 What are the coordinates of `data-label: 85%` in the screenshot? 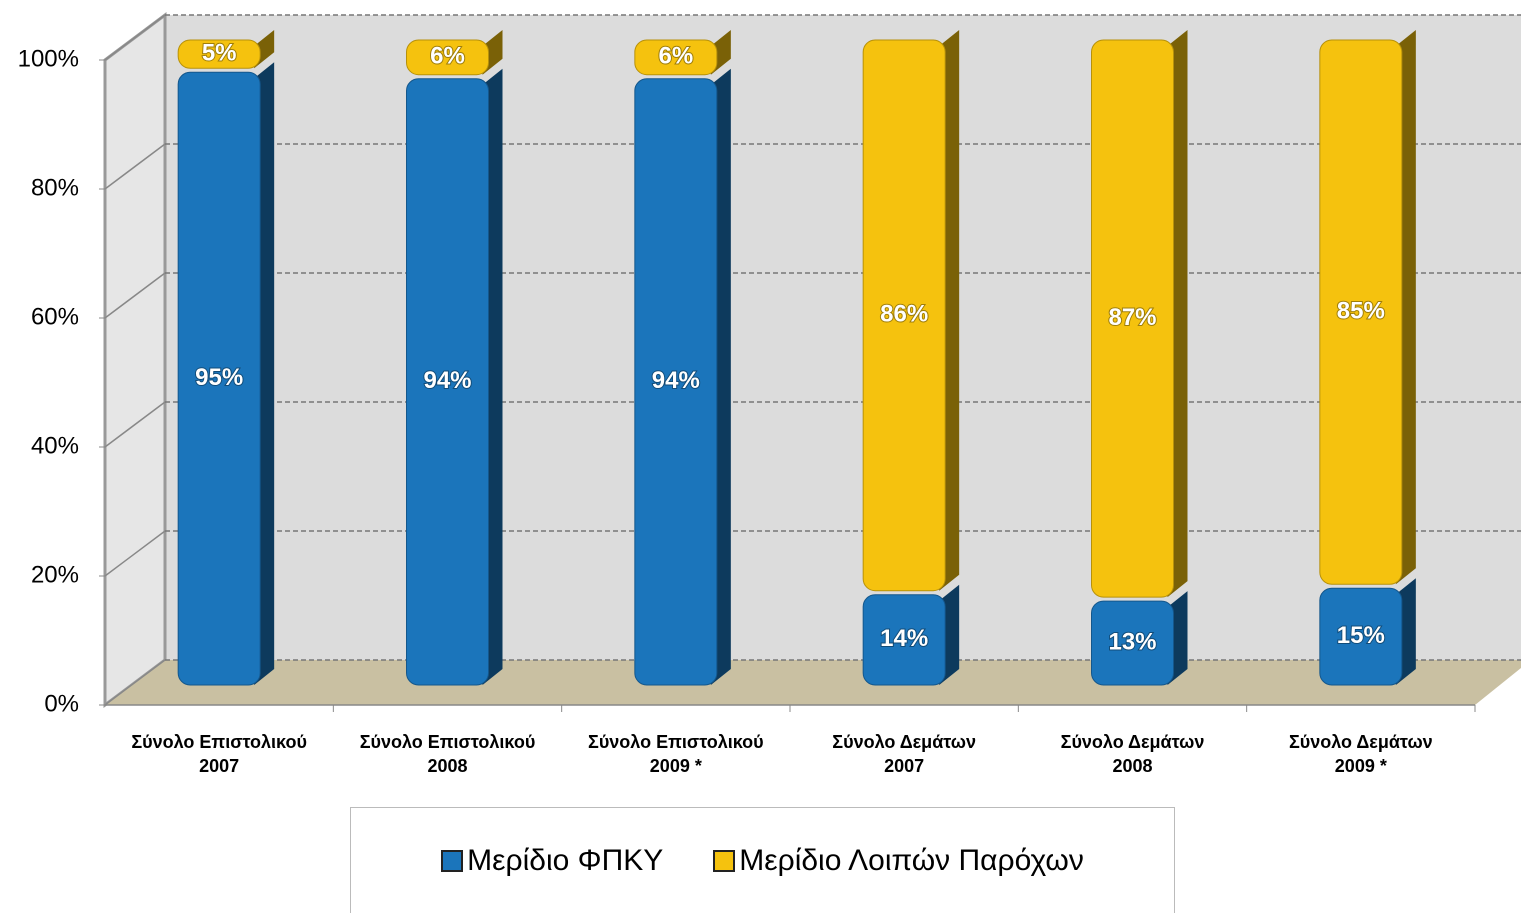 It's located at (1361, 310).